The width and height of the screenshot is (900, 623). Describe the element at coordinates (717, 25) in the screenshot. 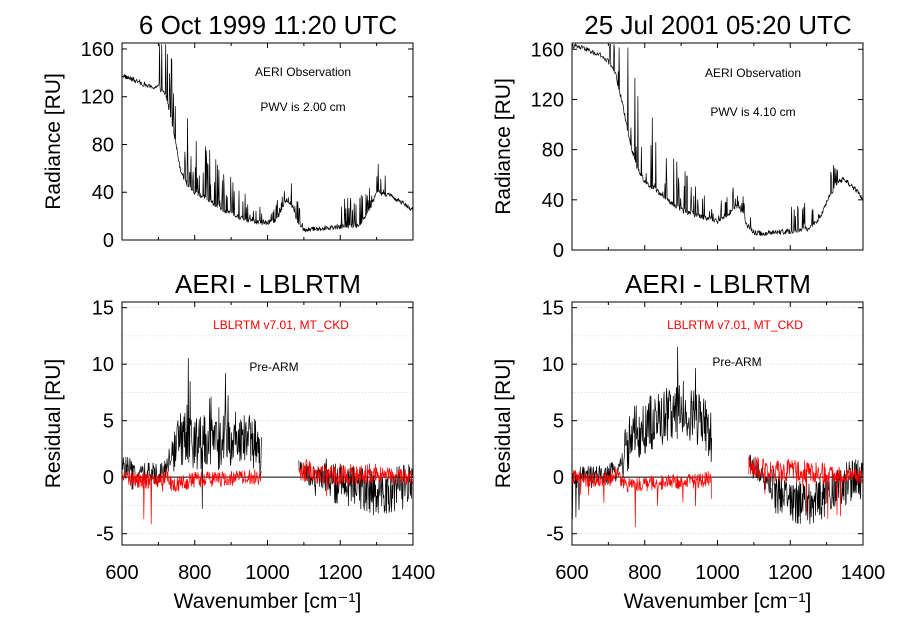

I see `panel-title: 25 Jul 2001 05:20 UTC` at that location.